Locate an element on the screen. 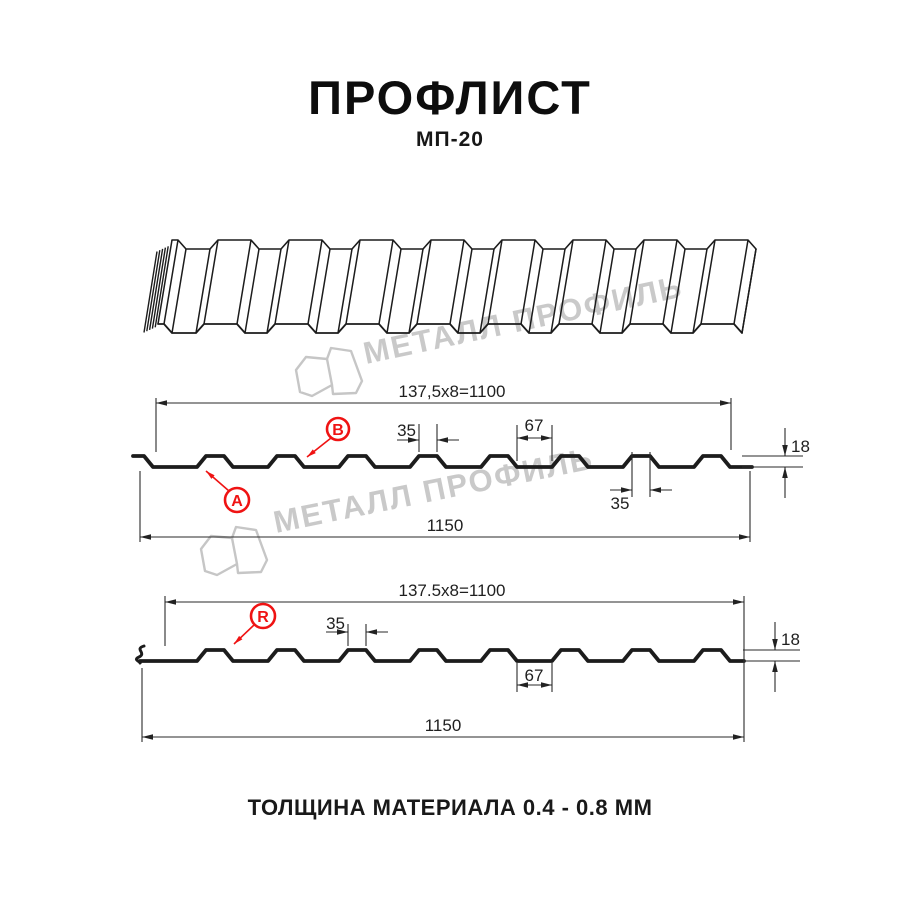 Image resolution: width=900 pixels, height=900 pixels. s2-overall-width-label: 1150 is located at coordinates (443, 725).